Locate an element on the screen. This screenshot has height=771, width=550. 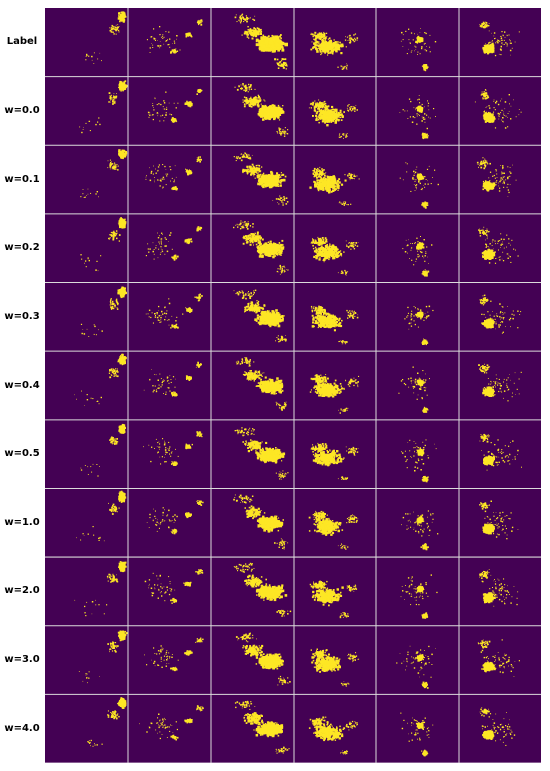
row-label: w=0.2 is located at coordinates (22, 248).